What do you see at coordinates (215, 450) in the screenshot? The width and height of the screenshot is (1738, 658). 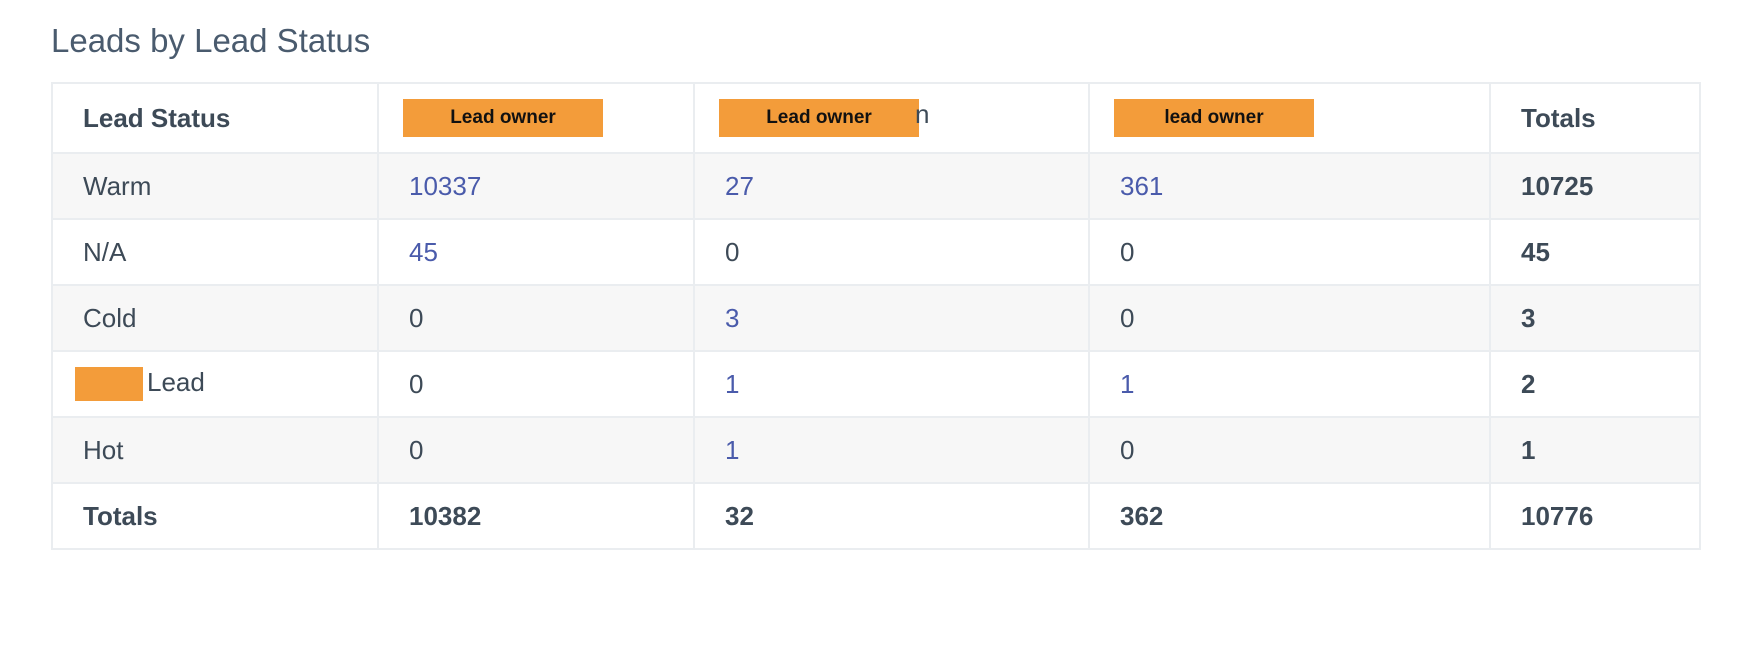 I see `row-label: Hot` at bounding box center [215, 450].